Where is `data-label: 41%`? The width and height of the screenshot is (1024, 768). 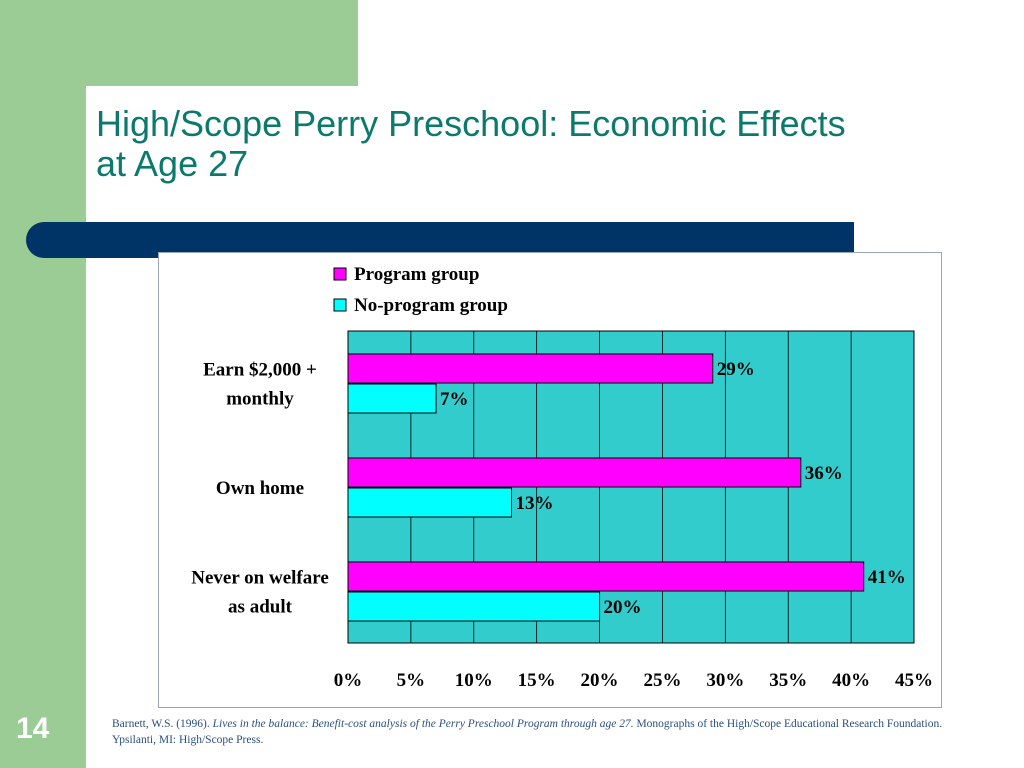
data-label: 41% is located at coordinates (887, 577).